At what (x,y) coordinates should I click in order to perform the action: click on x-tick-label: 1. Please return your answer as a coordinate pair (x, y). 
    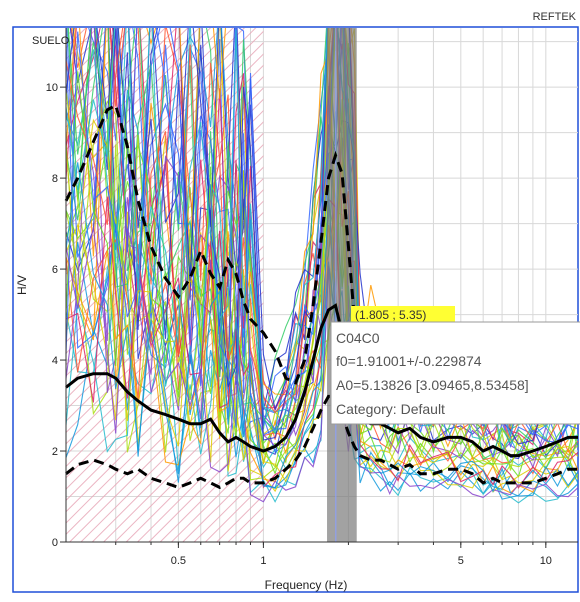
    Looking at the image, I should click on (263, 561).